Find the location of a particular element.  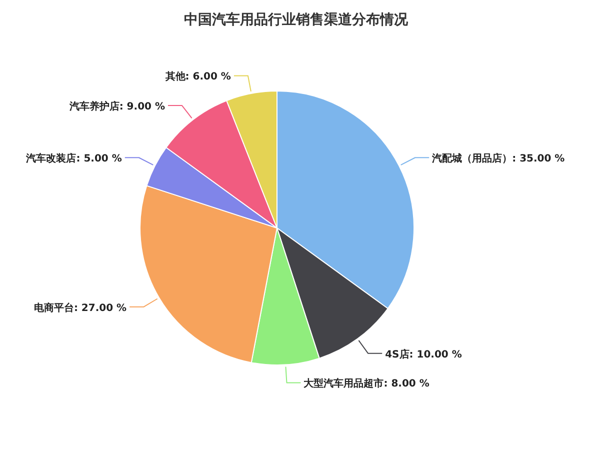

slice-label: 其他: 6.00 % is located at coordinates (197, 76).